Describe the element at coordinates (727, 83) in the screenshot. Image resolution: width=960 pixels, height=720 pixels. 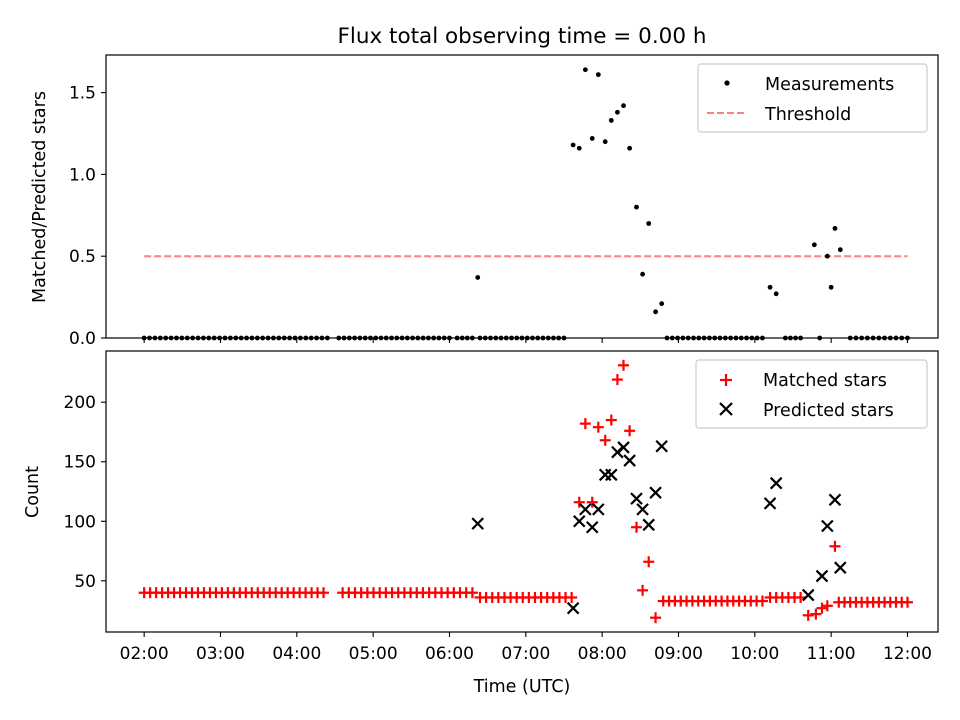
I see `legend-marker-measurements` at that location.